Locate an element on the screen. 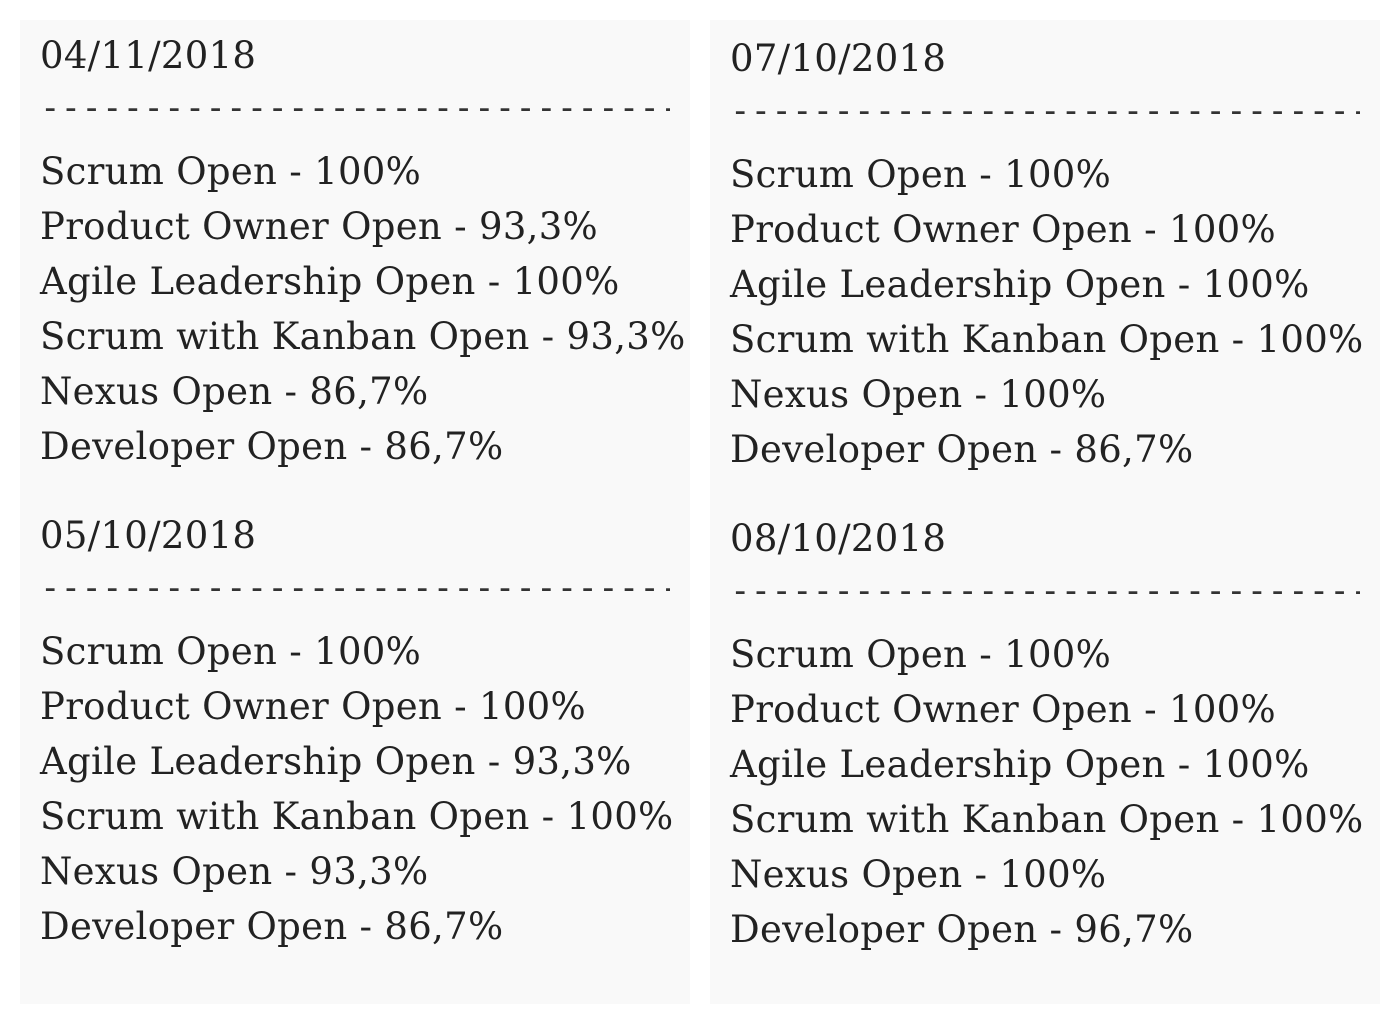 This screenshot has height=1024, width=1400. result-item: Product Owner Open - 93,3% is located at coordinates (319, 226).